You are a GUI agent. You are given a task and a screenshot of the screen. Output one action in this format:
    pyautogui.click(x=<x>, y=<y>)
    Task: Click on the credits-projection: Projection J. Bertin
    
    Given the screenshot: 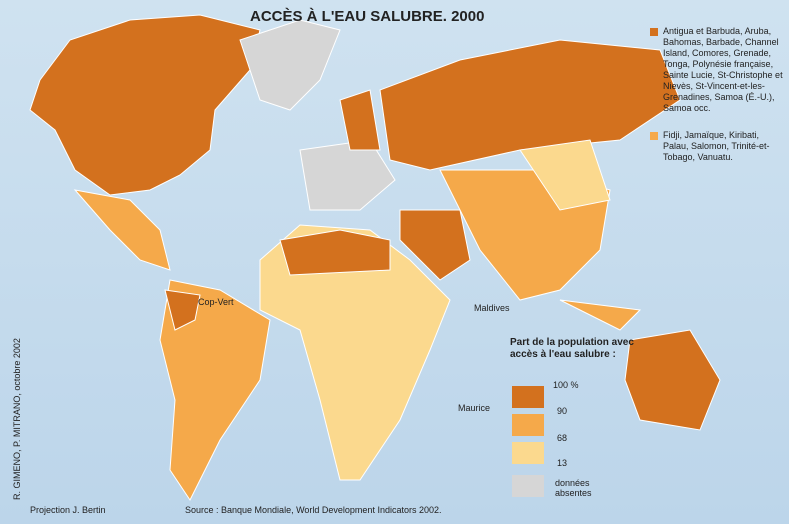 What is the action you would take?
    pyautogui.click(x=68, y=510)
    